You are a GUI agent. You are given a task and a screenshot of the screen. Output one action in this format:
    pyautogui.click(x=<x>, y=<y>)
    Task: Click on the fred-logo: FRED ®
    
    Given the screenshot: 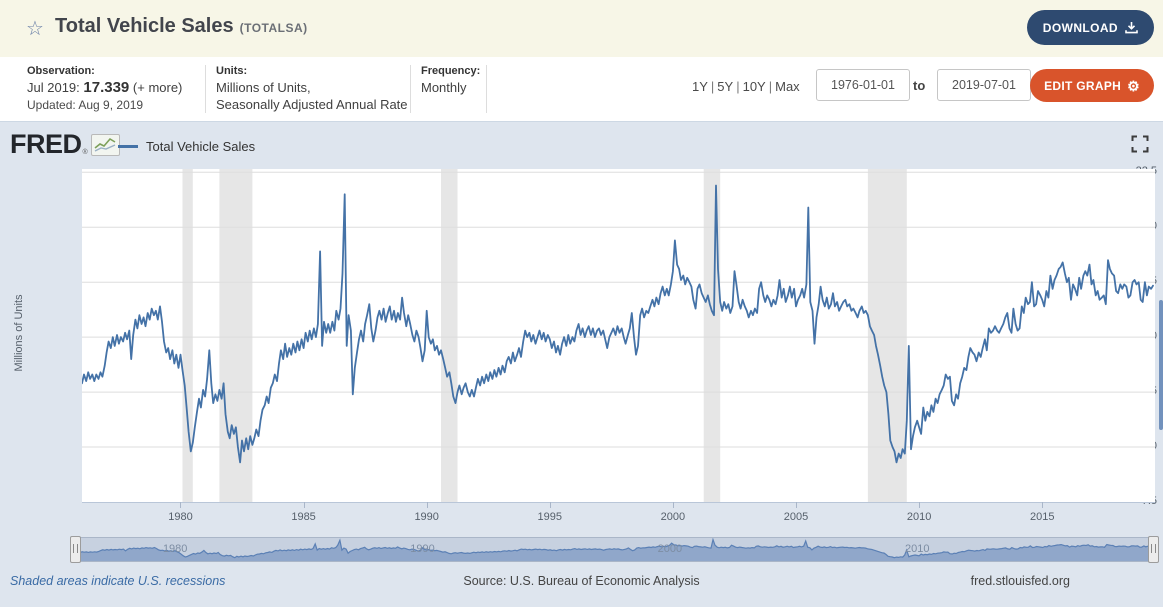 What is the action you would take?
    pyautogui.click(x=65, y=144)
    